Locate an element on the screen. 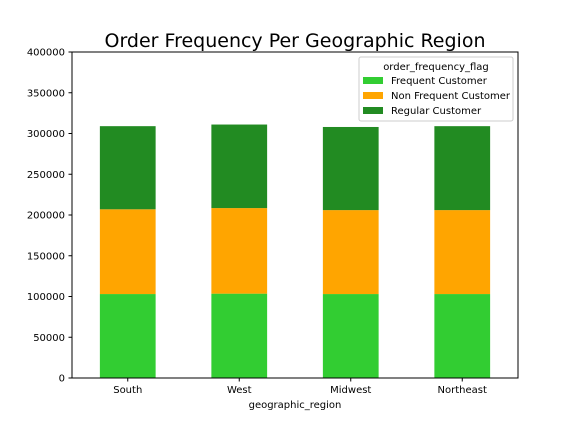 The image size is (576, 432). y-tick-label-2: 100000 is located at coordinates (46, 297).